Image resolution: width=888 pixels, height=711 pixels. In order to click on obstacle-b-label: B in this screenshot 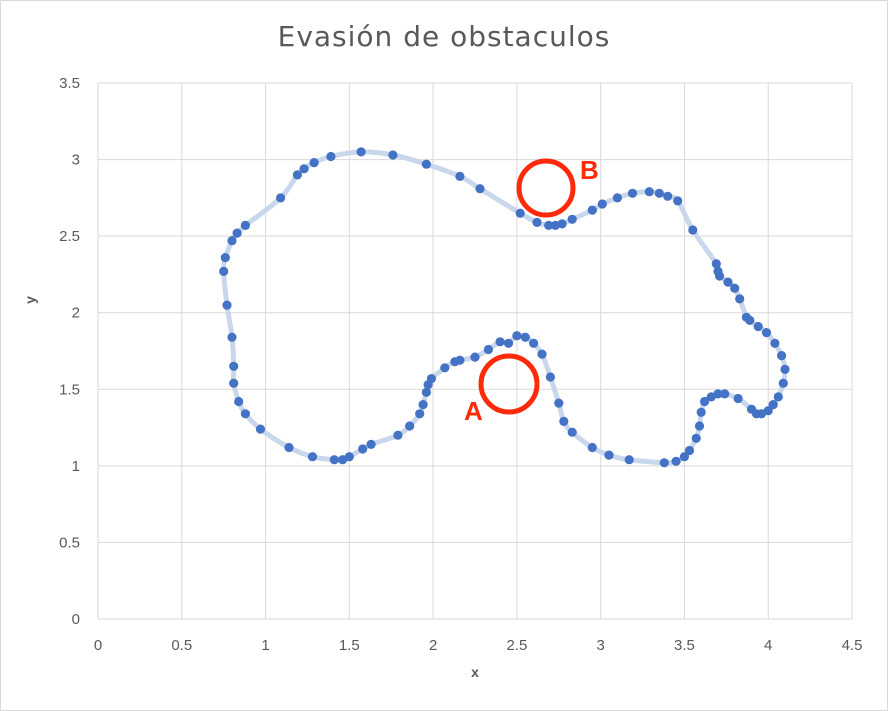, I will do `click(589, 170)`.